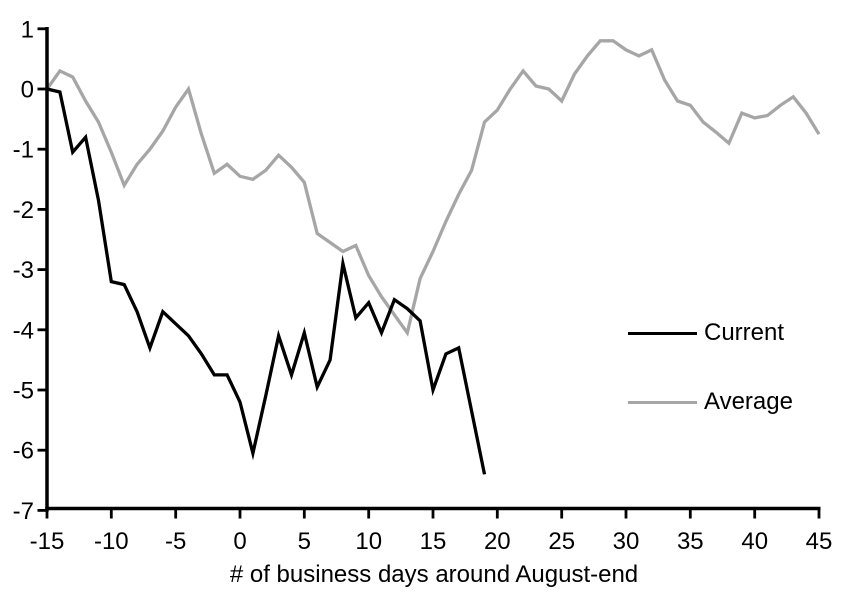  Describe the element at coordinates (497, 541) in the screenshot. I see `x-tick-label: 20` at that location.